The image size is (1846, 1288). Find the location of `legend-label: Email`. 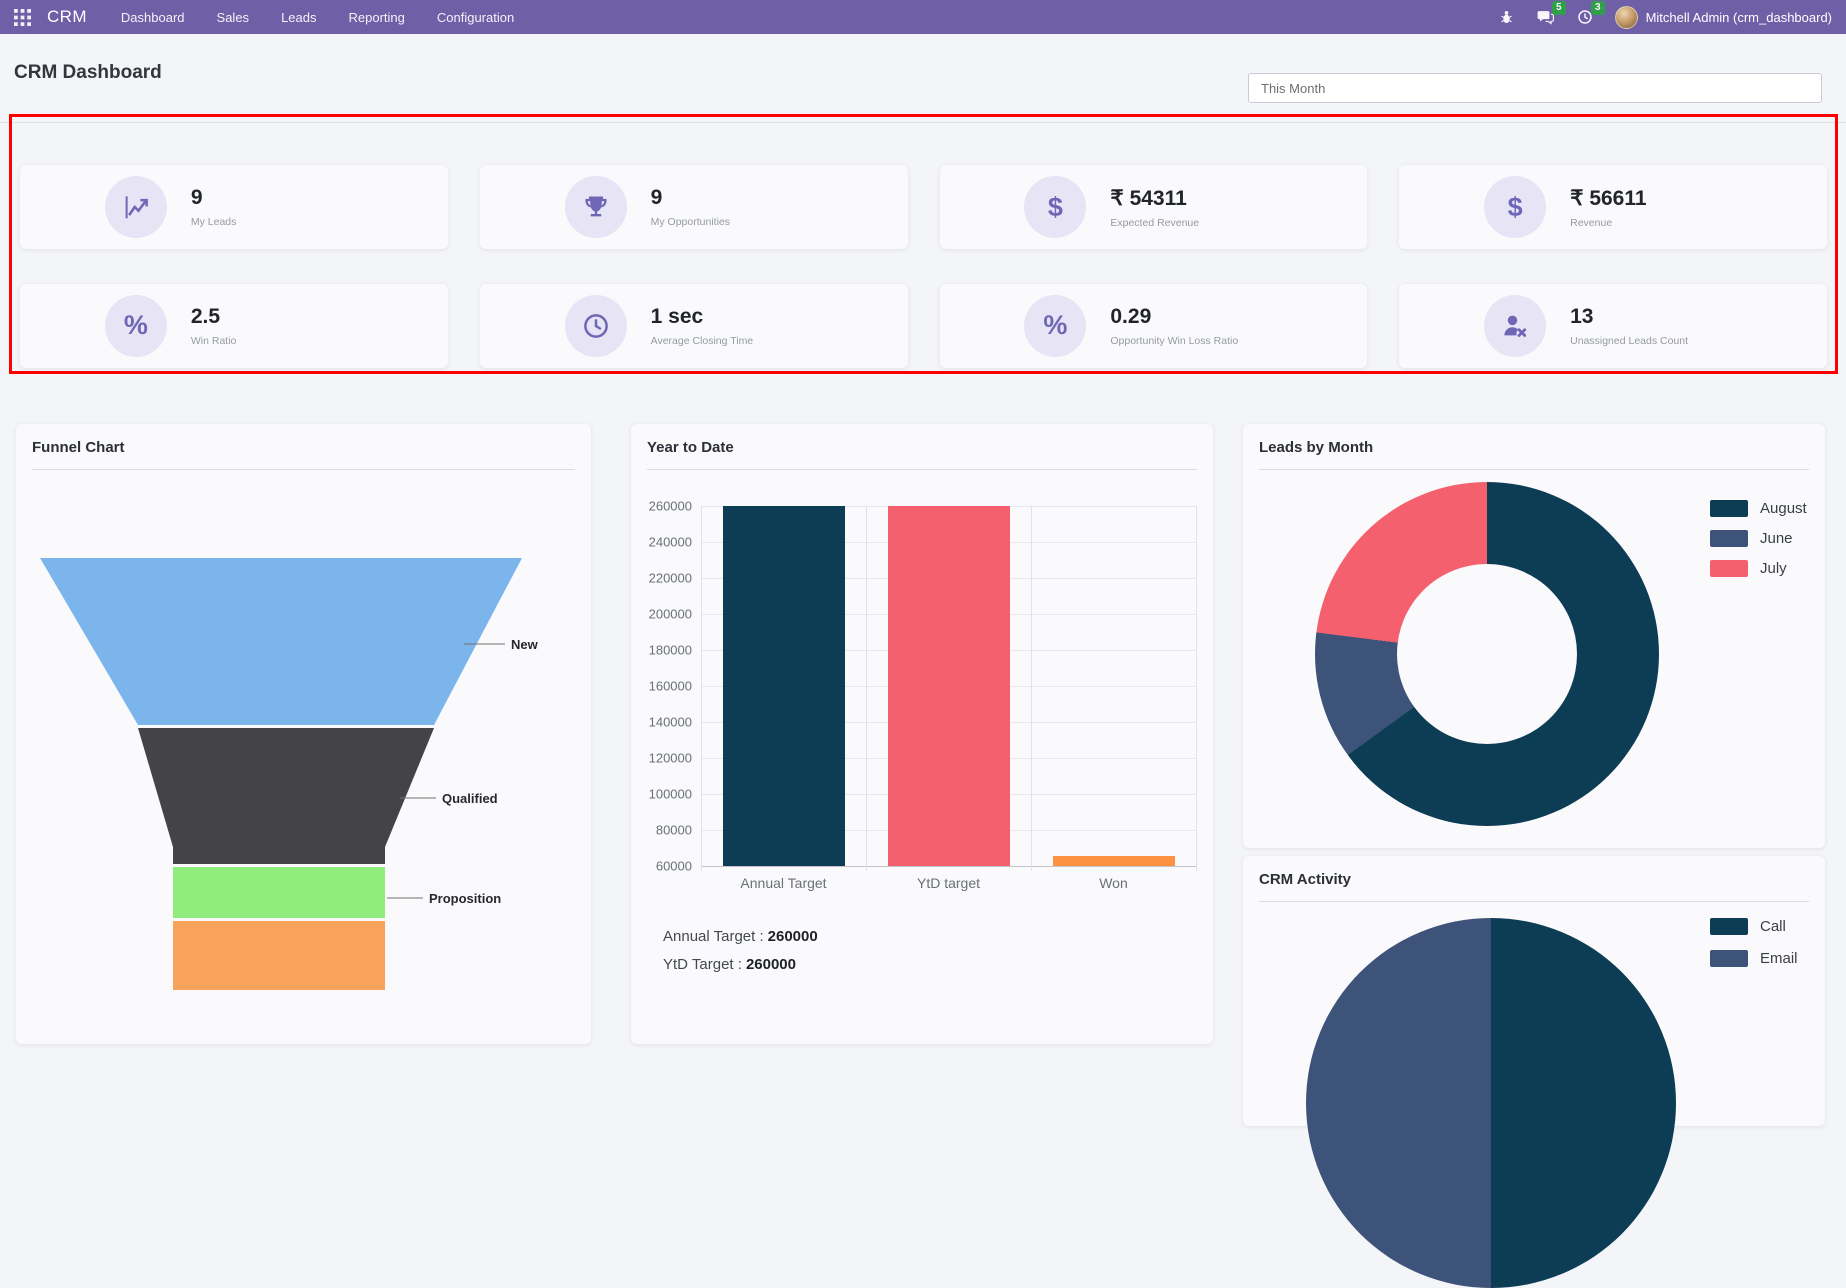

legend-label: Email is located at coordinates (1779, 958).